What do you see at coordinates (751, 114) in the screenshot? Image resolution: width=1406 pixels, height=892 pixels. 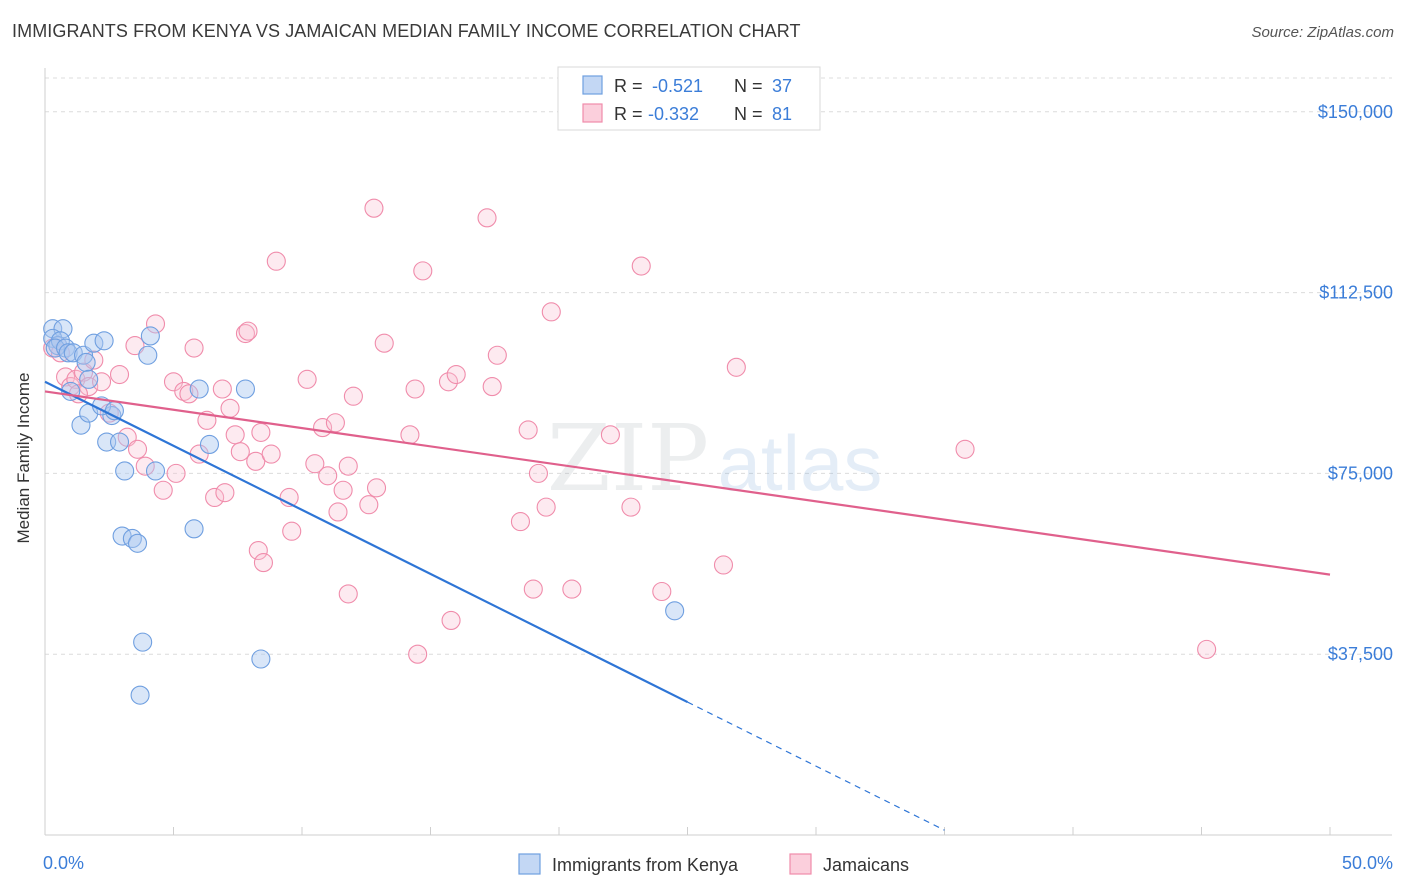 I see `stats-n-label-pink: N =` at bounding box center [751, 114].